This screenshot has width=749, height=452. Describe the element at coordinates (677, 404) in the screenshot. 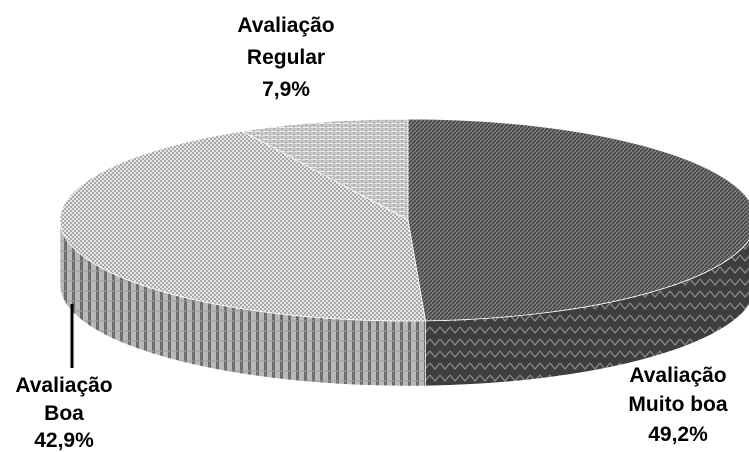

I see `label-muito-boa-line2: Muito boa` at that location.